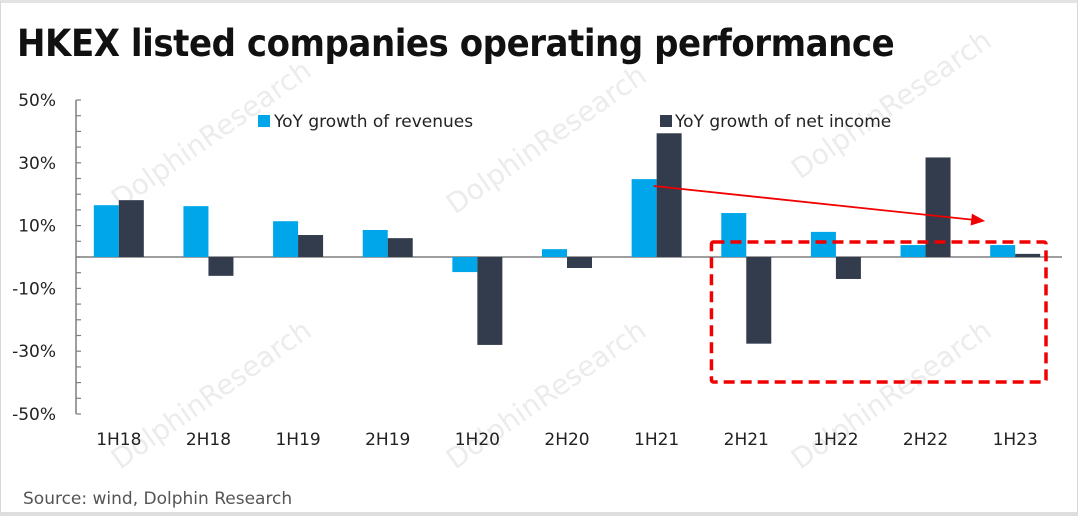 This screenshot has height=520, width=1080. I want to click on x-tick-label: 1H18, so click(118, 440).